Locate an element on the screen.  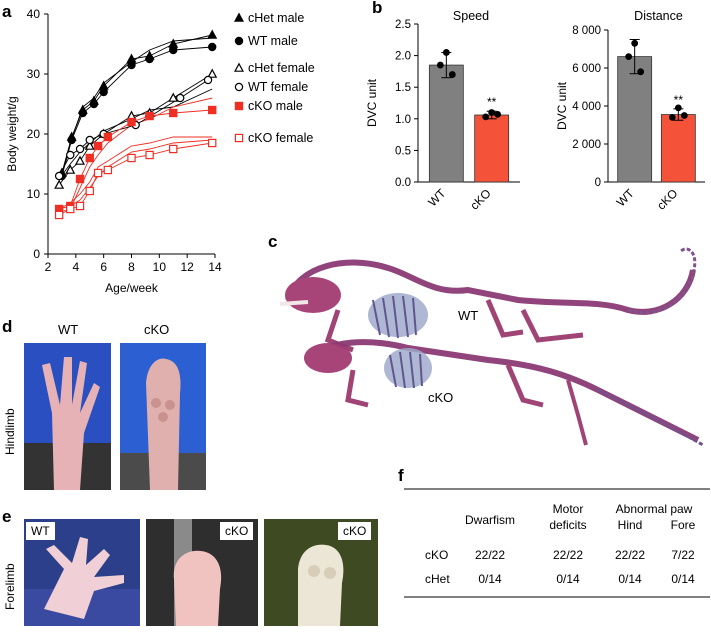
panel-c-letter: c is located at coordinates (273, 241).